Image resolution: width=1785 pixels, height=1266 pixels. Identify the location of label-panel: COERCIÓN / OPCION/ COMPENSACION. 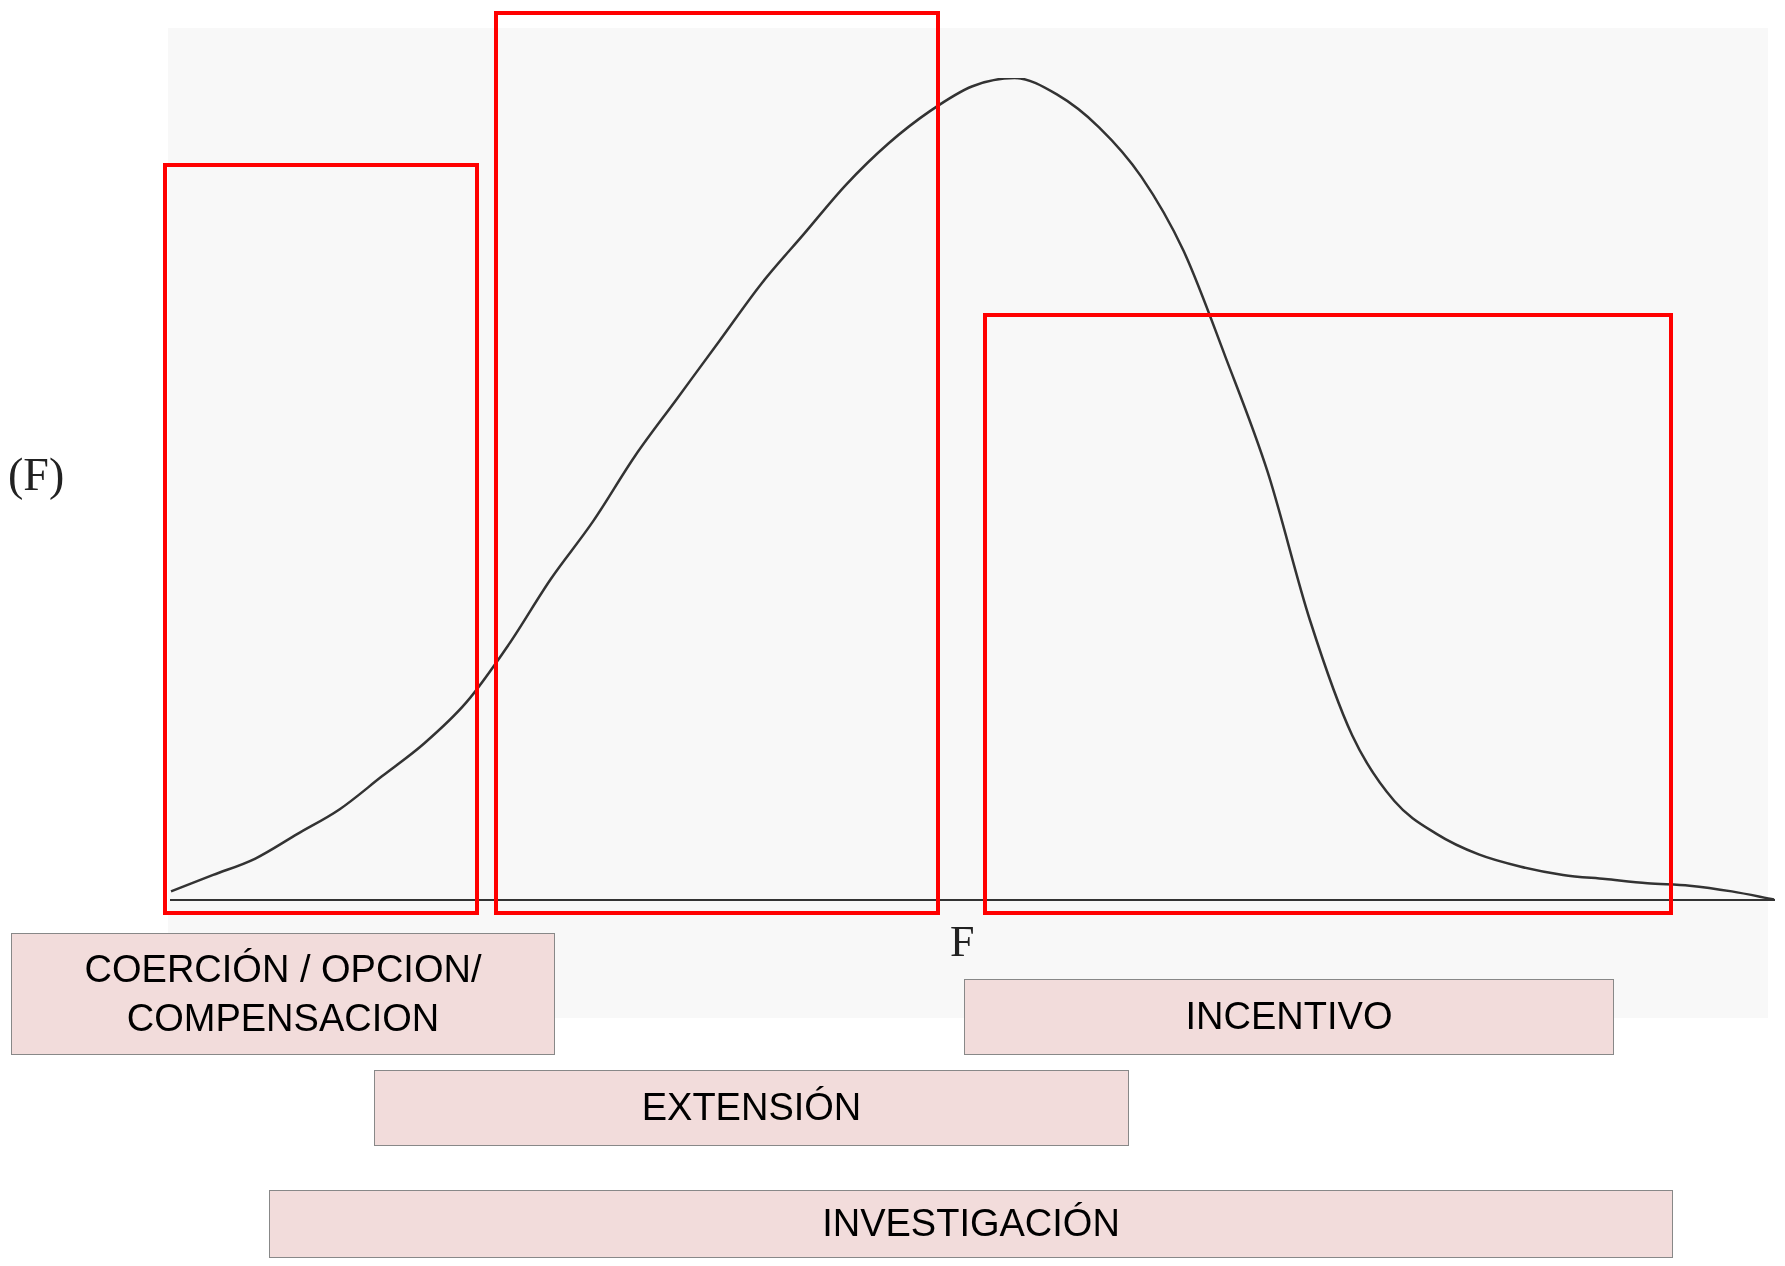
(283, 994).